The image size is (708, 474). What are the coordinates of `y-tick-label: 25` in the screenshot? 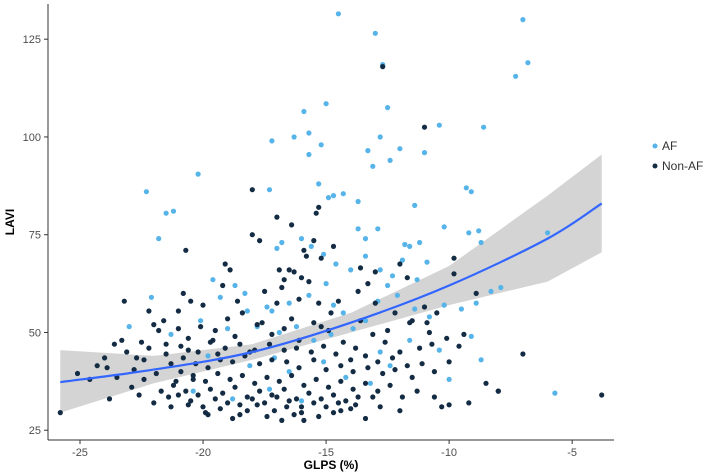 It's located at (35, 431).